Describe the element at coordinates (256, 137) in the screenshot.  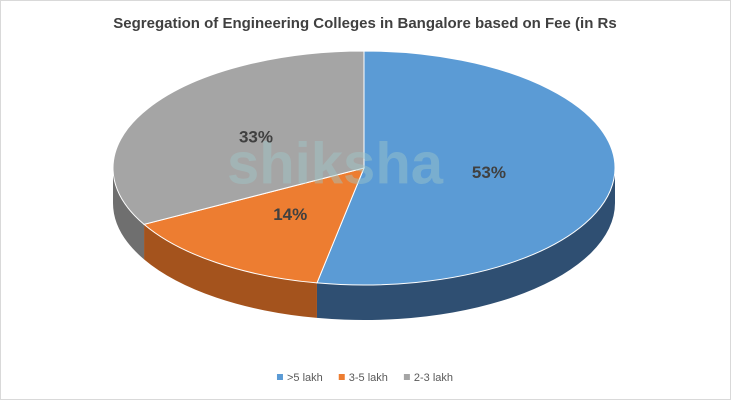
I see `data-label: 33%` at that location.